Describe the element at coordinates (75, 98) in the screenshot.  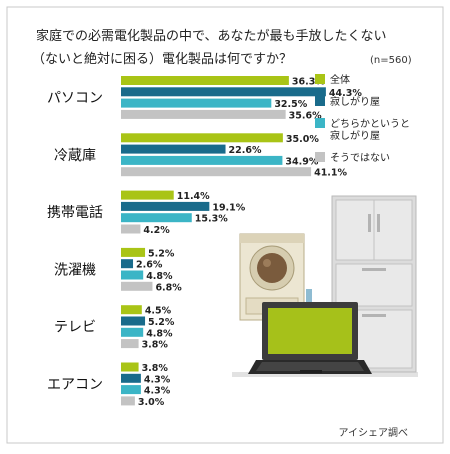
I see `category-label: パソコン` at that location.